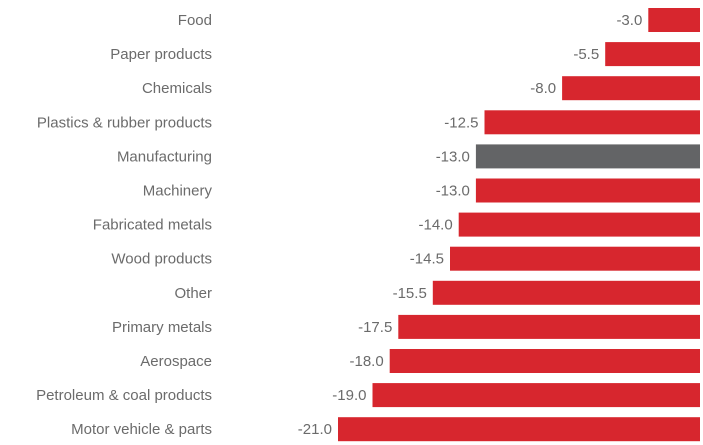 This screenshot has height=445, width=703. I want to click on value-label-food: -3.0, so click(629, 20).